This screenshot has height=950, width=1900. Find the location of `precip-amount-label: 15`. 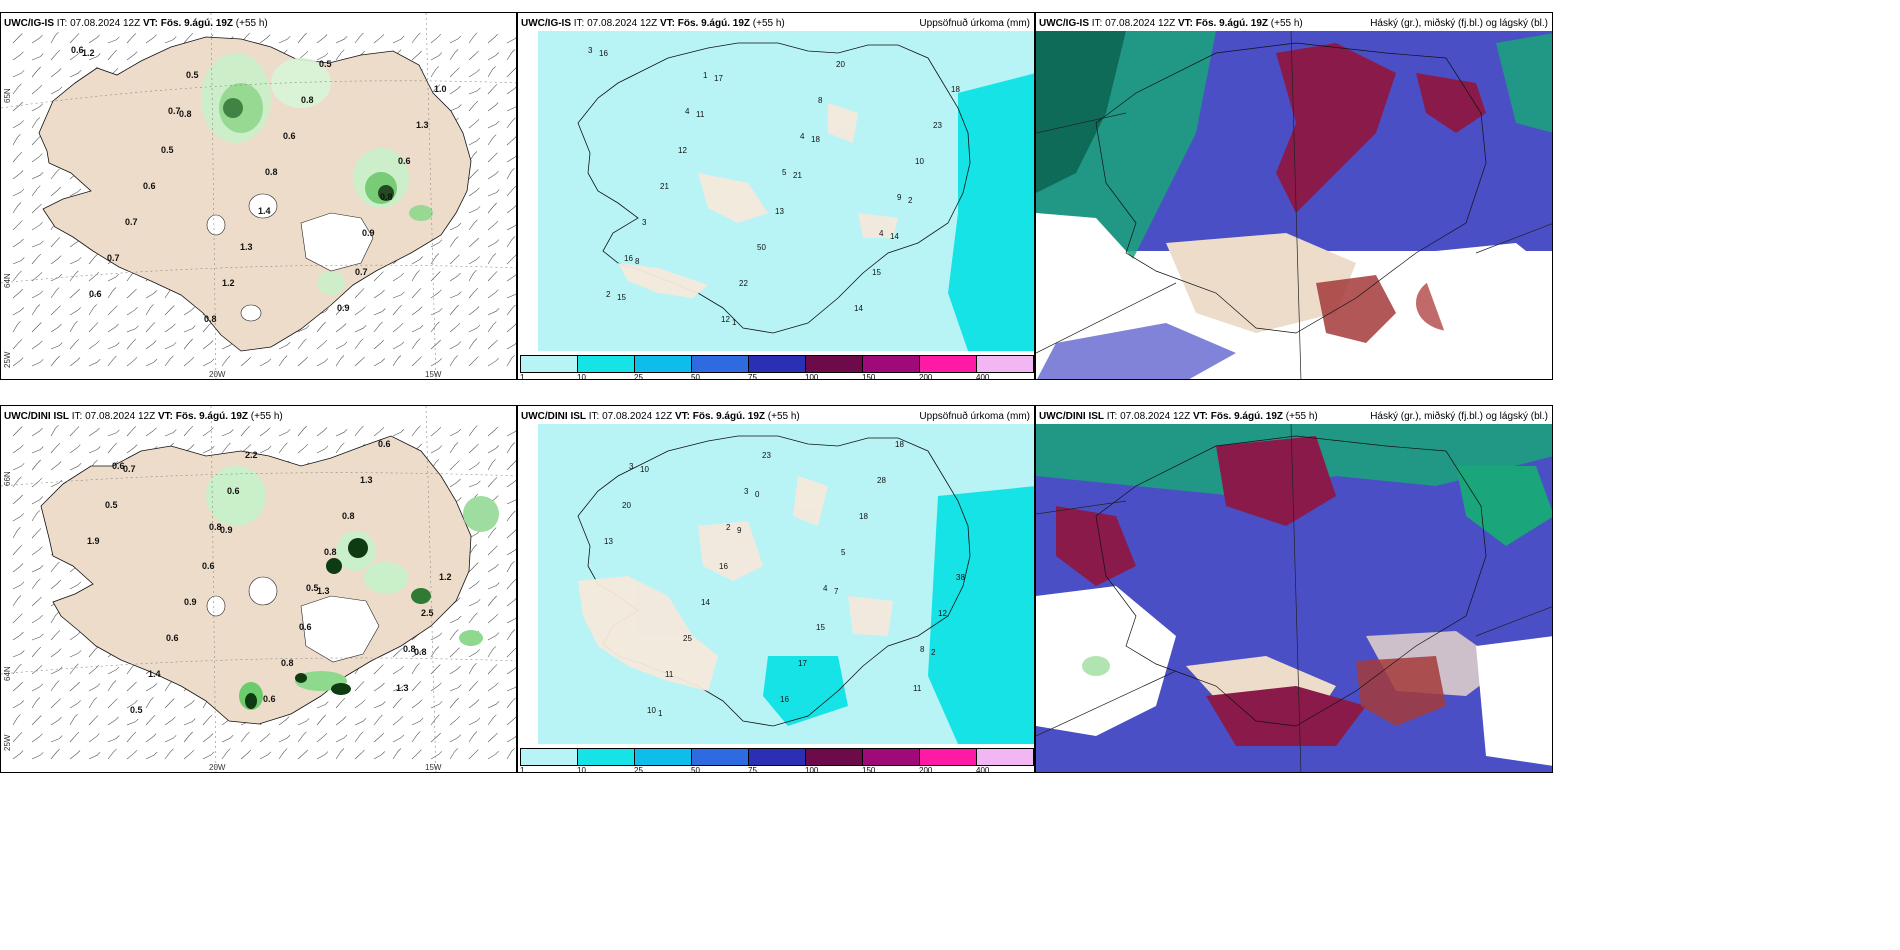

precip-amount-label: 15 is located at coordinates (820, 627).